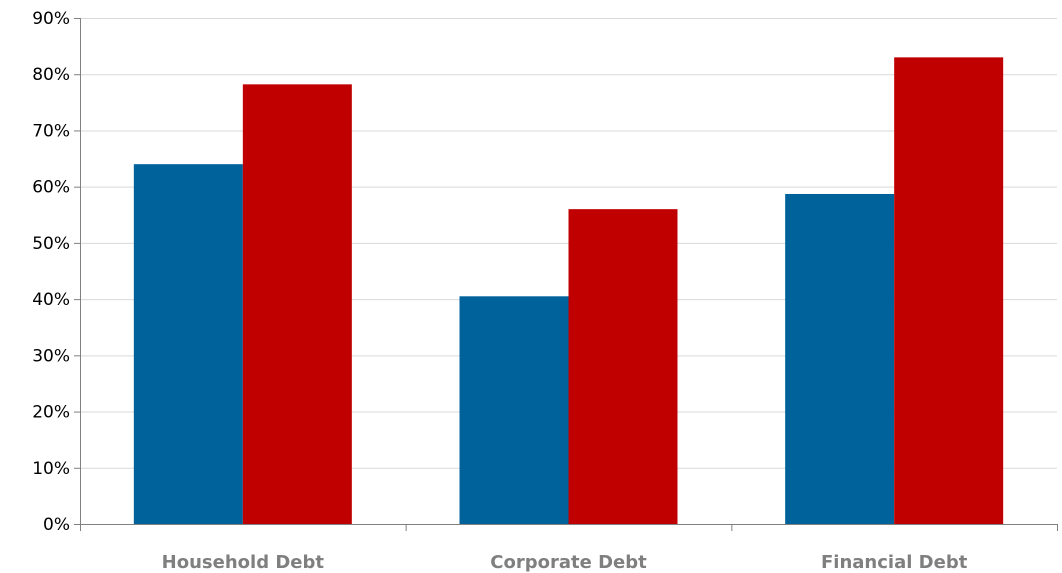 Image resolution: width=1062 pixels, height=573 pixels. Describe the element at coordinates (840, 358) in the screenshot. I see `bar-series1-financial-debt` at that location.